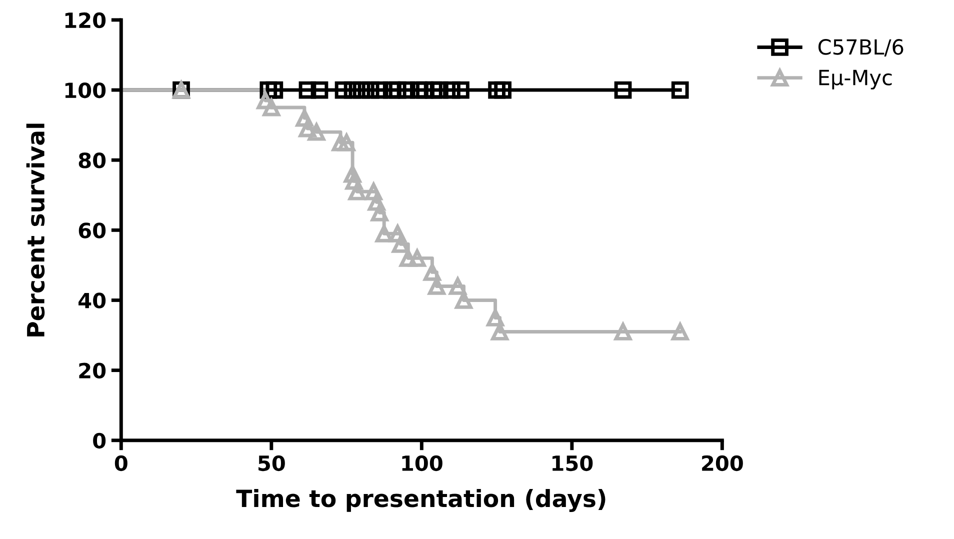 The width and height of the screenshot is (954, 539). I want to click on x-tick-label: 50, so click(271, 463).